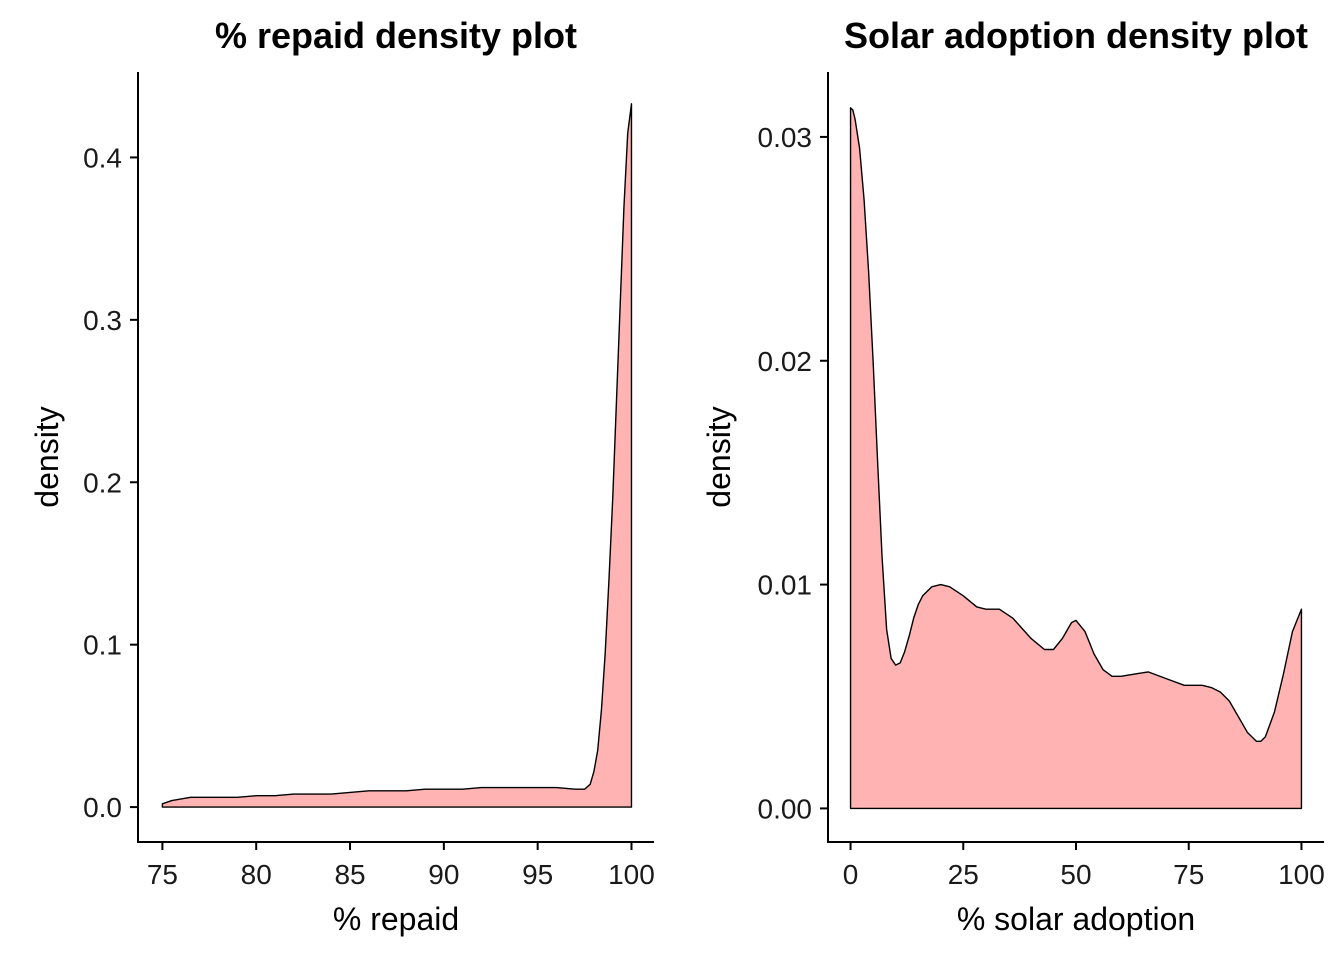  Describe the element at coordinates (785, 137) in the screenshot. I see `y-tick-label: 0.03` at that location.